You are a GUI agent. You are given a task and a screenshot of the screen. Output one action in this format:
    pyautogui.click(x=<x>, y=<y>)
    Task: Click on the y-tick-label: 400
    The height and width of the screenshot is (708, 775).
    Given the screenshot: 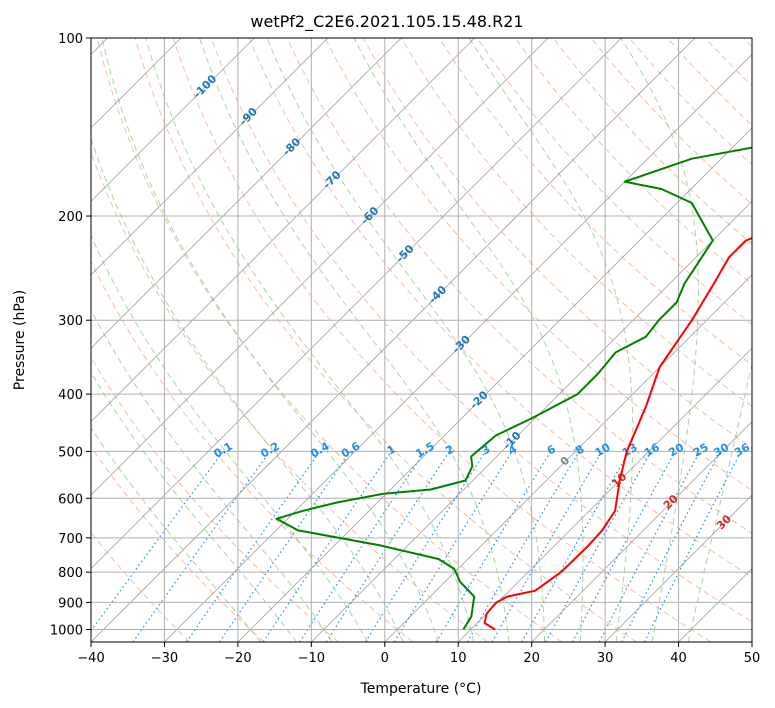 What is the action you would take?
    pyautogui.click(x=70, y=395)
    